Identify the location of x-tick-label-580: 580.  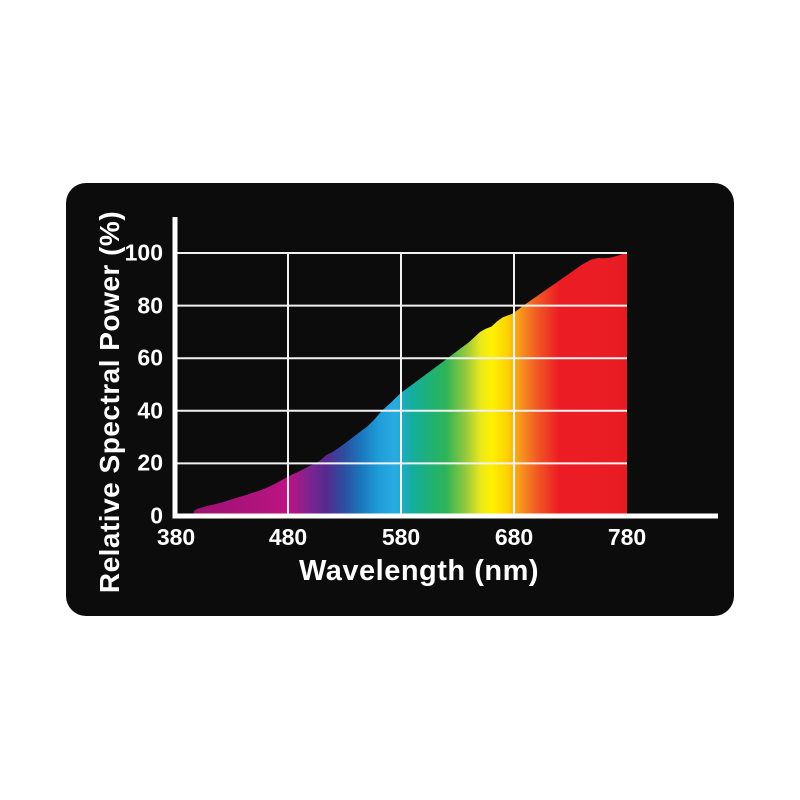
(401, 537).